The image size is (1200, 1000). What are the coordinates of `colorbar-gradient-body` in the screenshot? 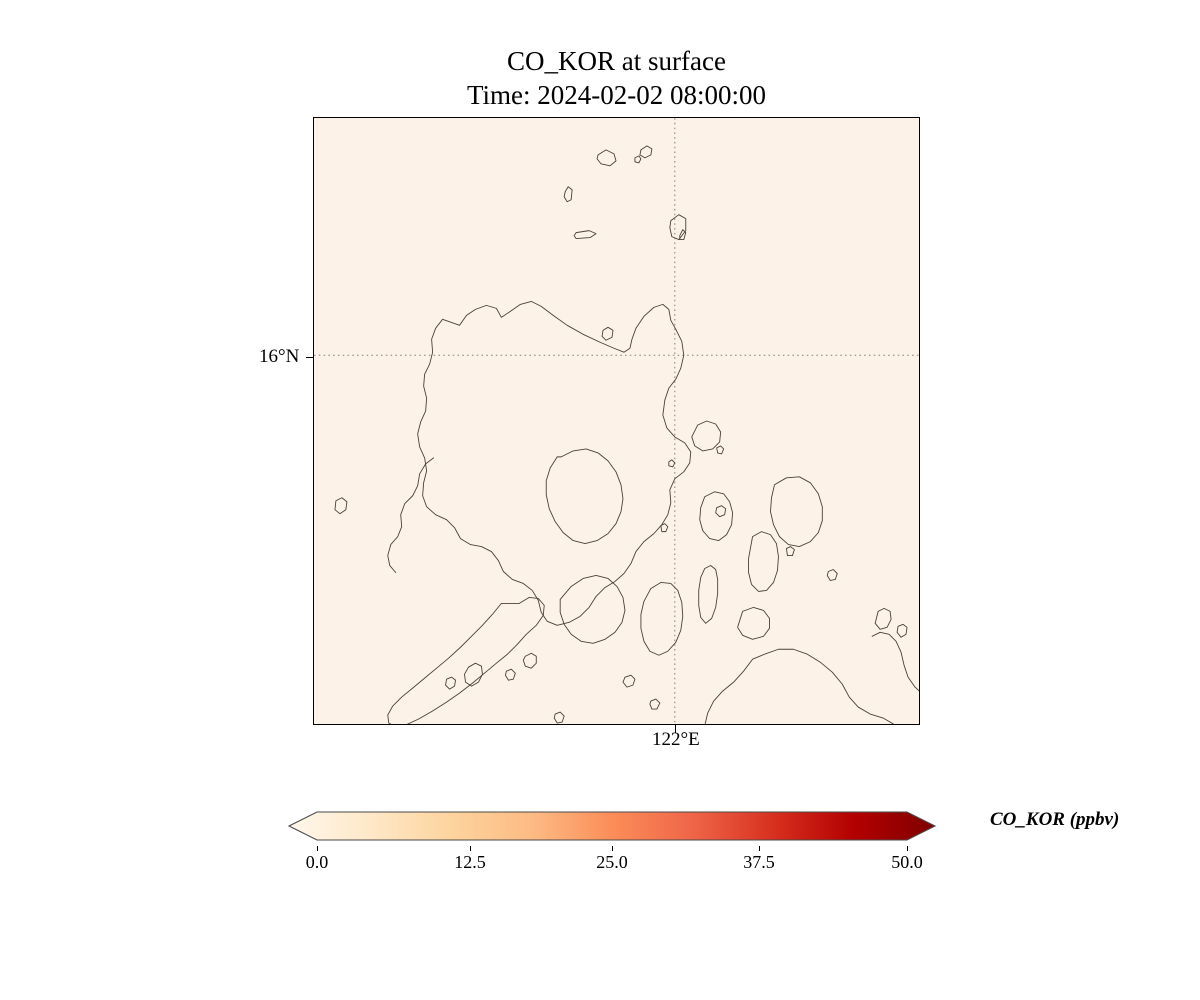 It's located at (612, 826).